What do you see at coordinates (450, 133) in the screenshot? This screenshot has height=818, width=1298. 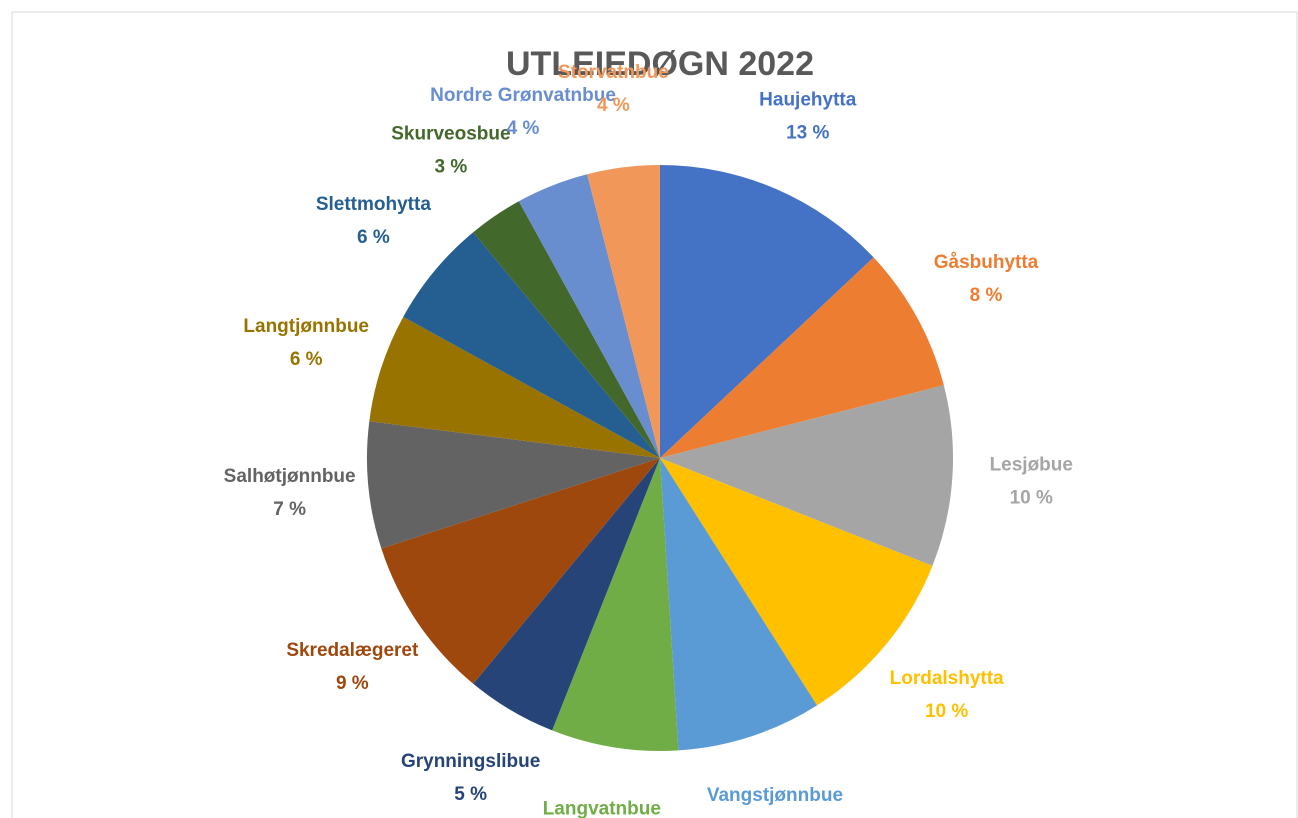 I see `slice-label: Skurveosbue` at bounding box center [450, 133].